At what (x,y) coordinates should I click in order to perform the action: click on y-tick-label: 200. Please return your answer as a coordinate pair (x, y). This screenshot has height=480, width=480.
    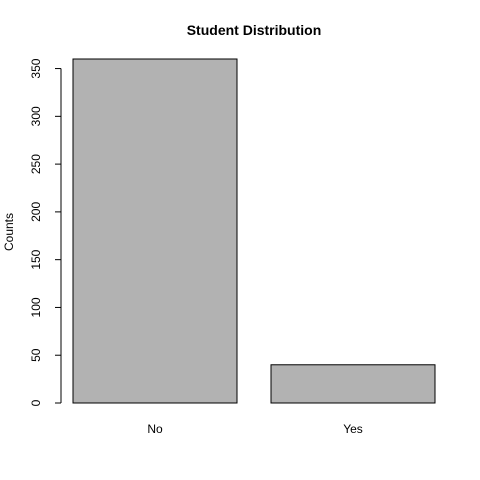
    Looking at the image, I should click on (36, 212).